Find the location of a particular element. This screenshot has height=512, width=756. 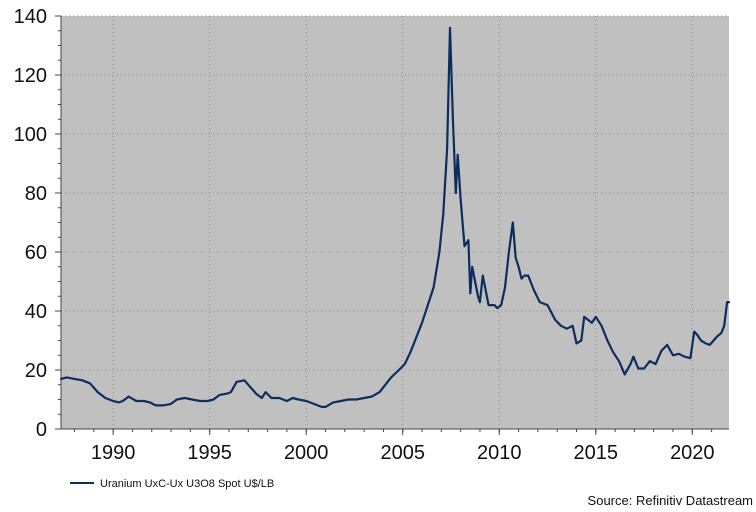

x-tick-label: 2005 is located at coordinates (402, 453).